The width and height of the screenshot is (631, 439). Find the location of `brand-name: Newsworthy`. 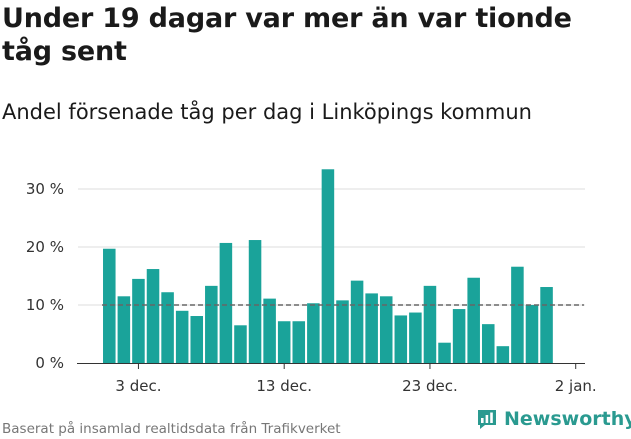

brand-name: Newsworthy is located at coordinates (567, 419).